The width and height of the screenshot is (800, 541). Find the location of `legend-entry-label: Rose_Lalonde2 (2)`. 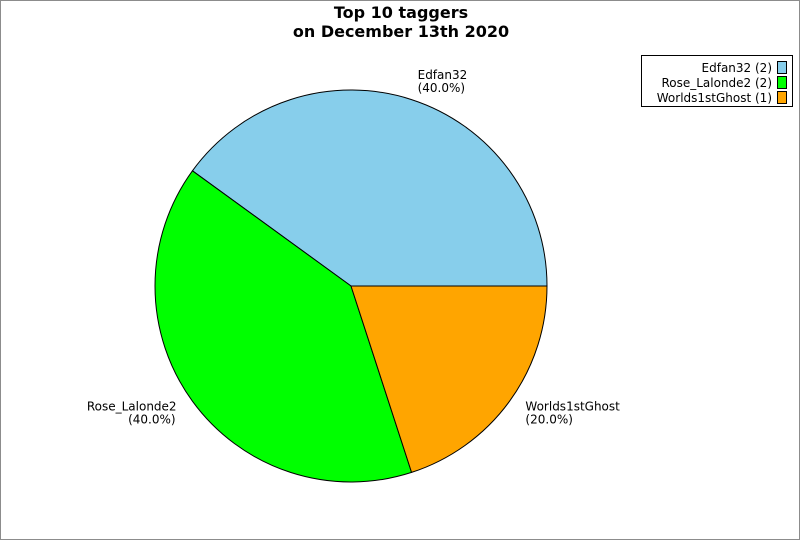

legend-entry-label: Rose_Lalonde2 (2) is located at coordinates (716, 82).